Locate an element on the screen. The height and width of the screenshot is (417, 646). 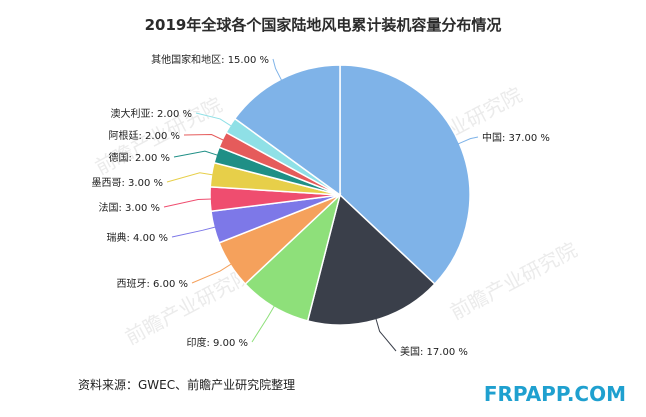
slice-label: 德国: 2.00 % is located at coordinates (140, 157).